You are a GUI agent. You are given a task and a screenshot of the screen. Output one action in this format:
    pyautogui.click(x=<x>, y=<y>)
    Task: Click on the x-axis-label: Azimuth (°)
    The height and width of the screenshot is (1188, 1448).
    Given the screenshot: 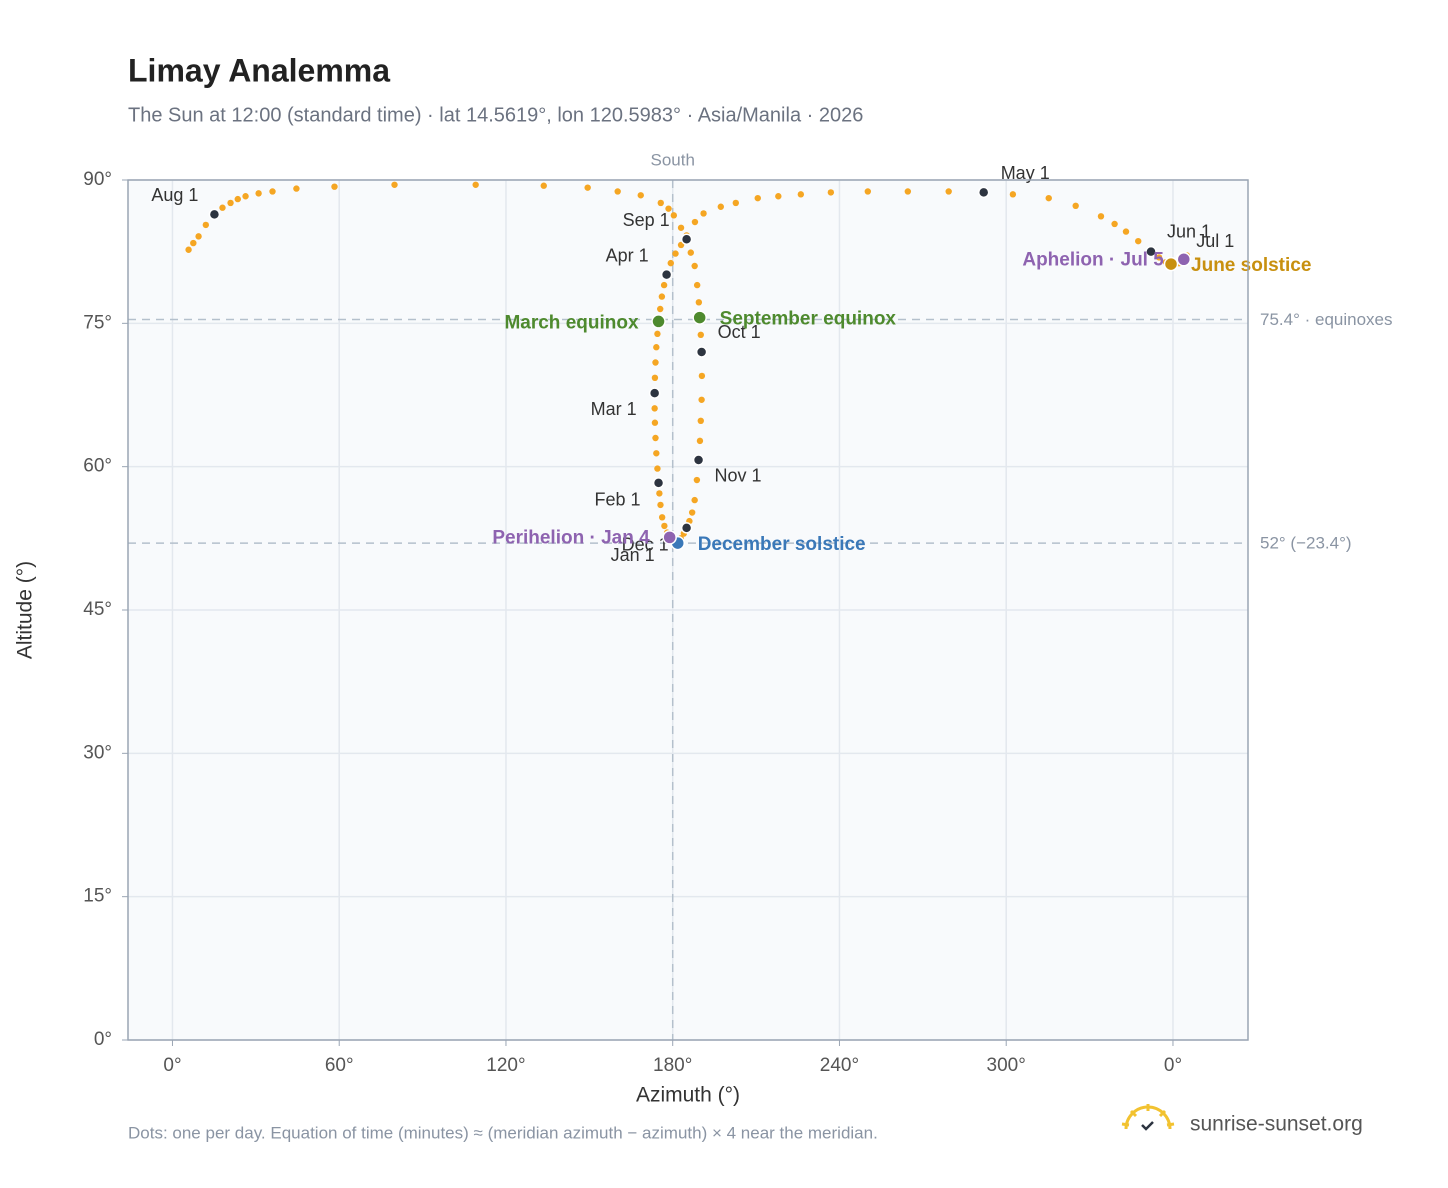 What is the action you would take?
    pyautogui.click(x=688, y=1095)
    